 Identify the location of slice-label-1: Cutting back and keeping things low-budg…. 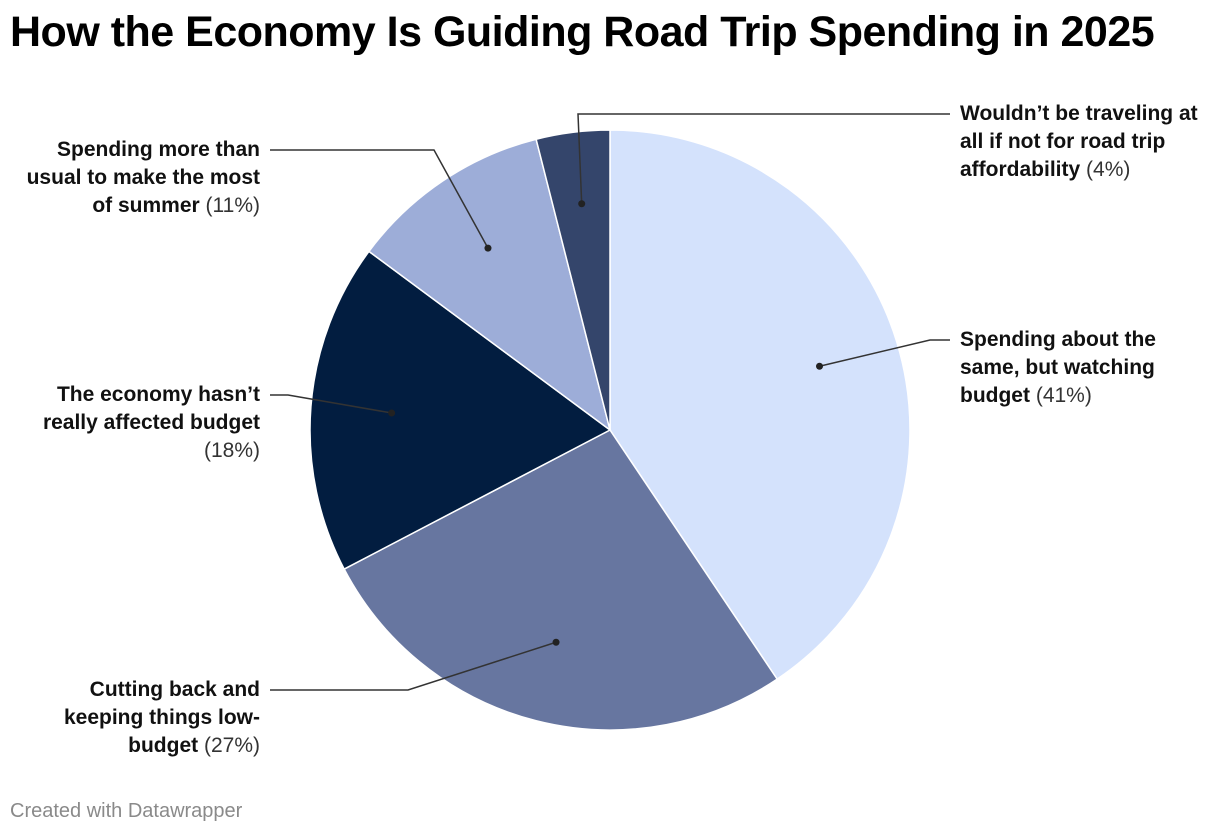
(161, 717).